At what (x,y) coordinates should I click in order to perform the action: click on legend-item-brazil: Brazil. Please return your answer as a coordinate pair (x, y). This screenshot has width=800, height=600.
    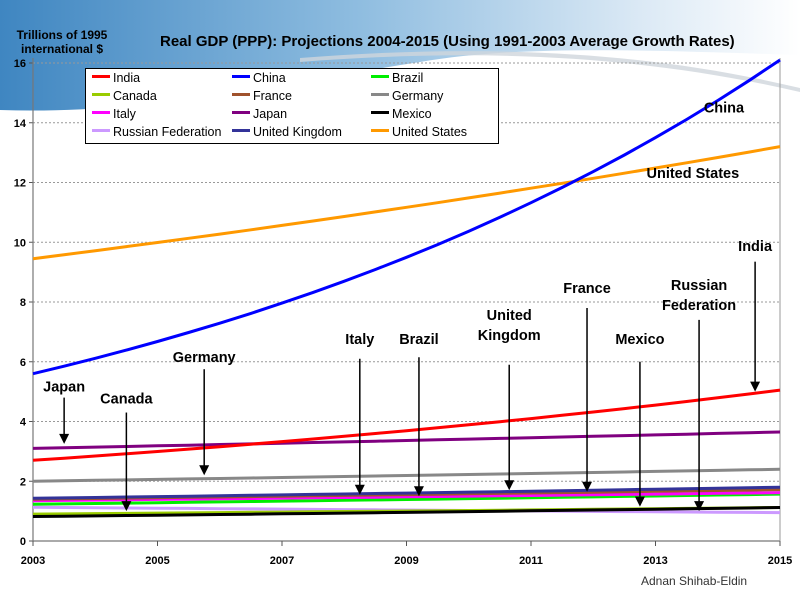
    Looking at the image, I should click on (397, 78).